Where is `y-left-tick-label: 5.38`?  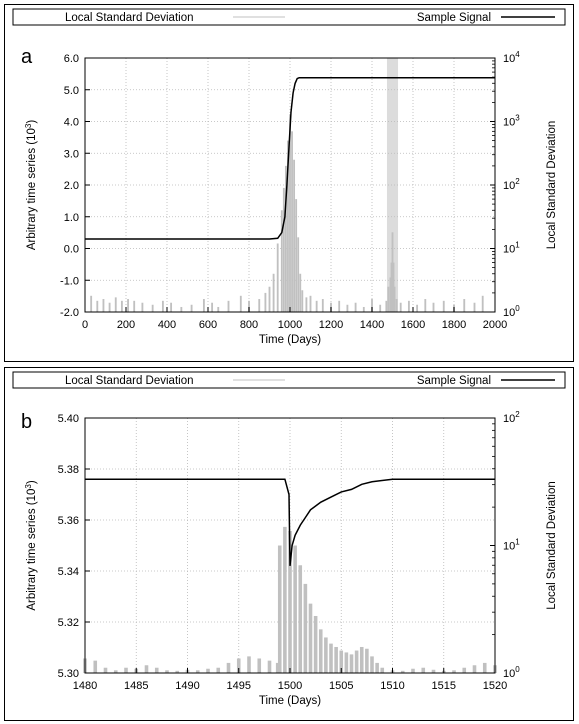
y-left-tick-label: 5.38 is located at coordinates (68, 470).